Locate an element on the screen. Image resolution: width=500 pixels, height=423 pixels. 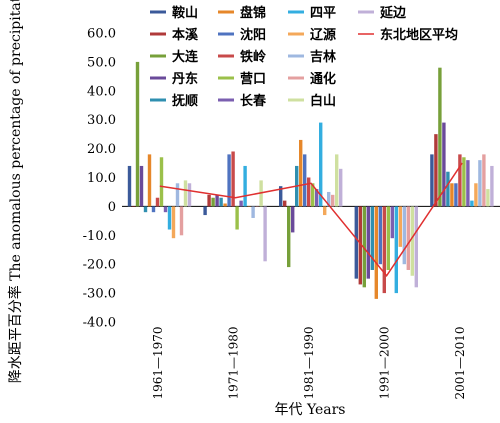
x-tick-label: 1971—1980 is located at coordinates (233, 362).